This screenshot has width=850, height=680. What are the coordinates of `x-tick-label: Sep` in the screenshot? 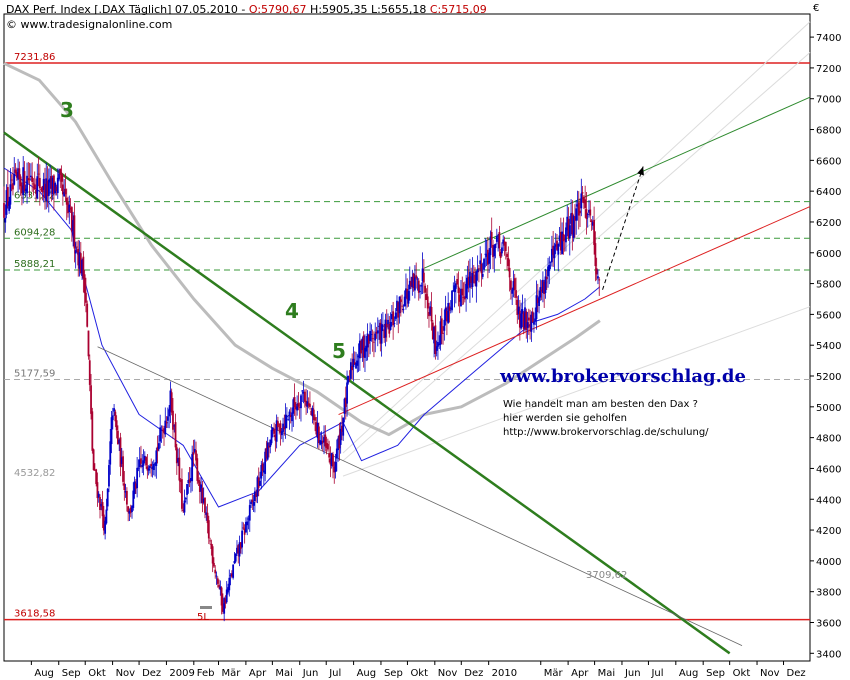 It's located at (393, 673).